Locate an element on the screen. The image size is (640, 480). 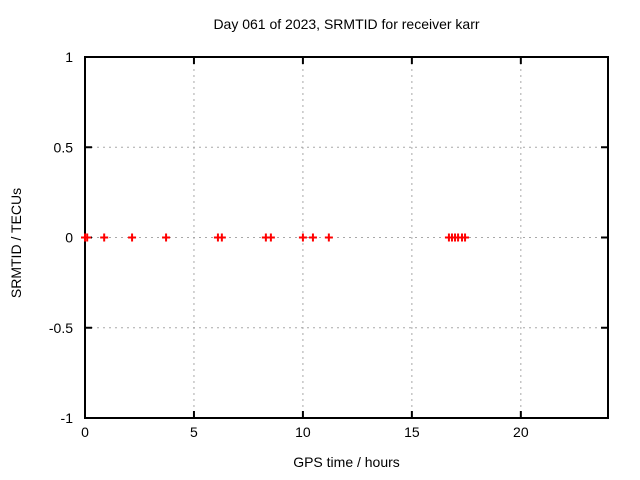
y-tick-label: -0.5 is located at coordinates (61, 328).